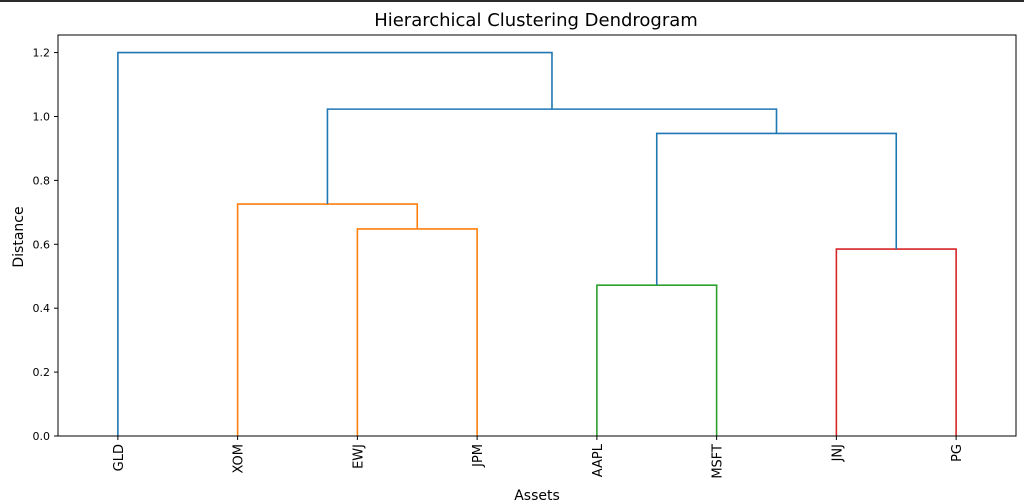 The image size is (1024, 504). I want to click on x-axis: GLD XOM EWJ JPM AAPL MSFT JNJ PG, so click(538, 457).